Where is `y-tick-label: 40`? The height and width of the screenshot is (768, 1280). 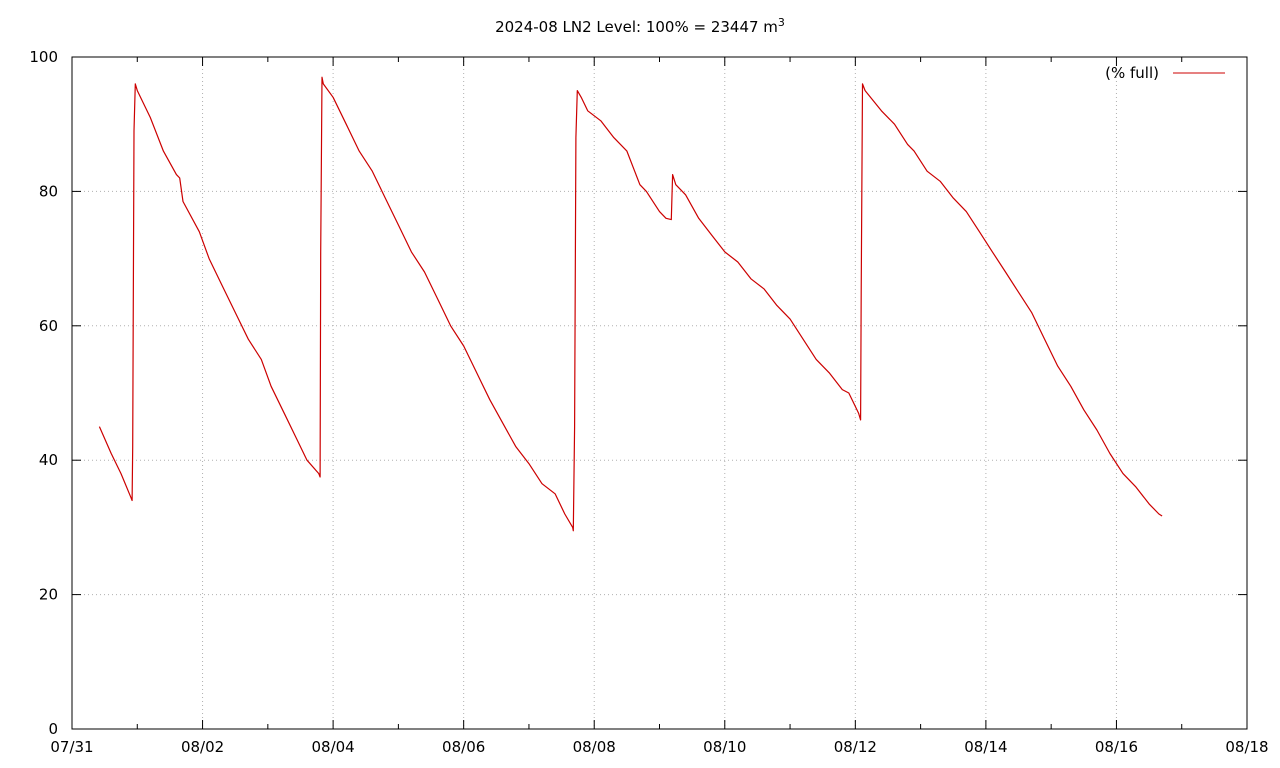
y-tick-label: 40 is located at coordinates (48, 460).